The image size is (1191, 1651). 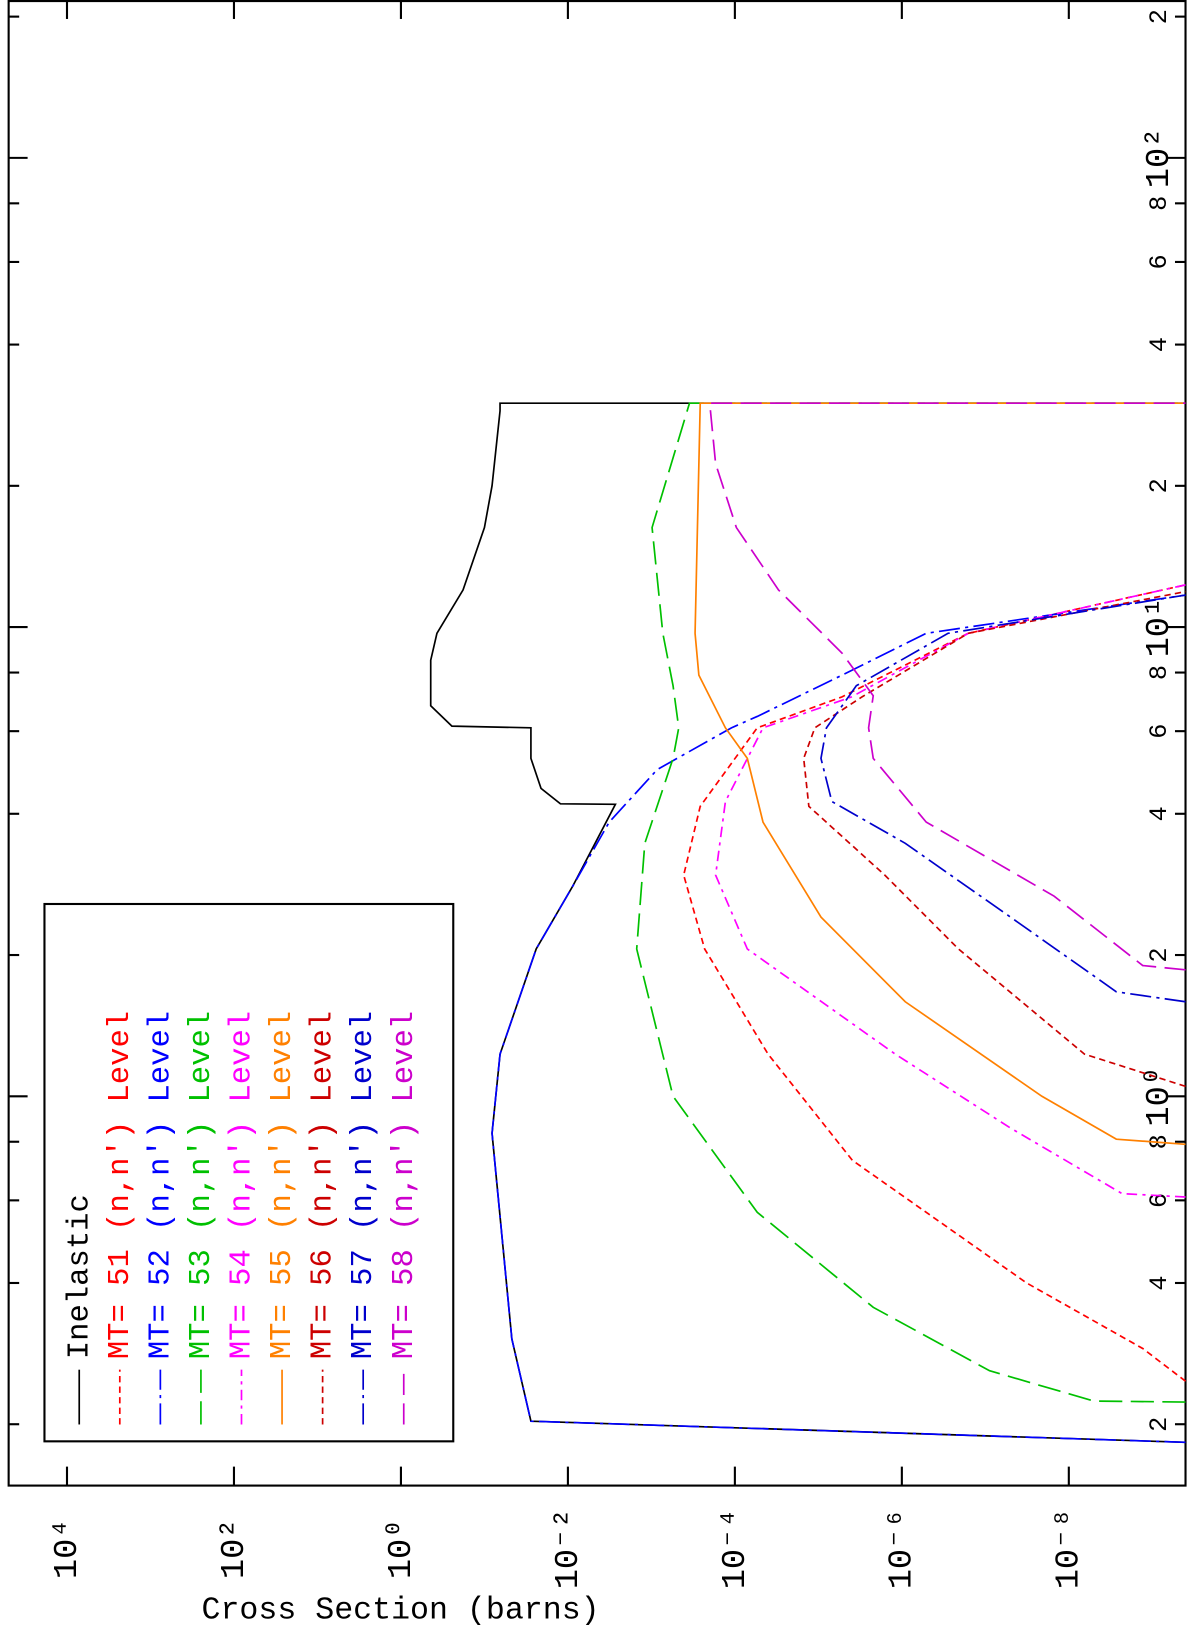 What do you see at coordinates (121, 1185) in the screenshot?
I see `legend-label: MT= 51 (n,n') Level` at bounding box center [121, 1185].